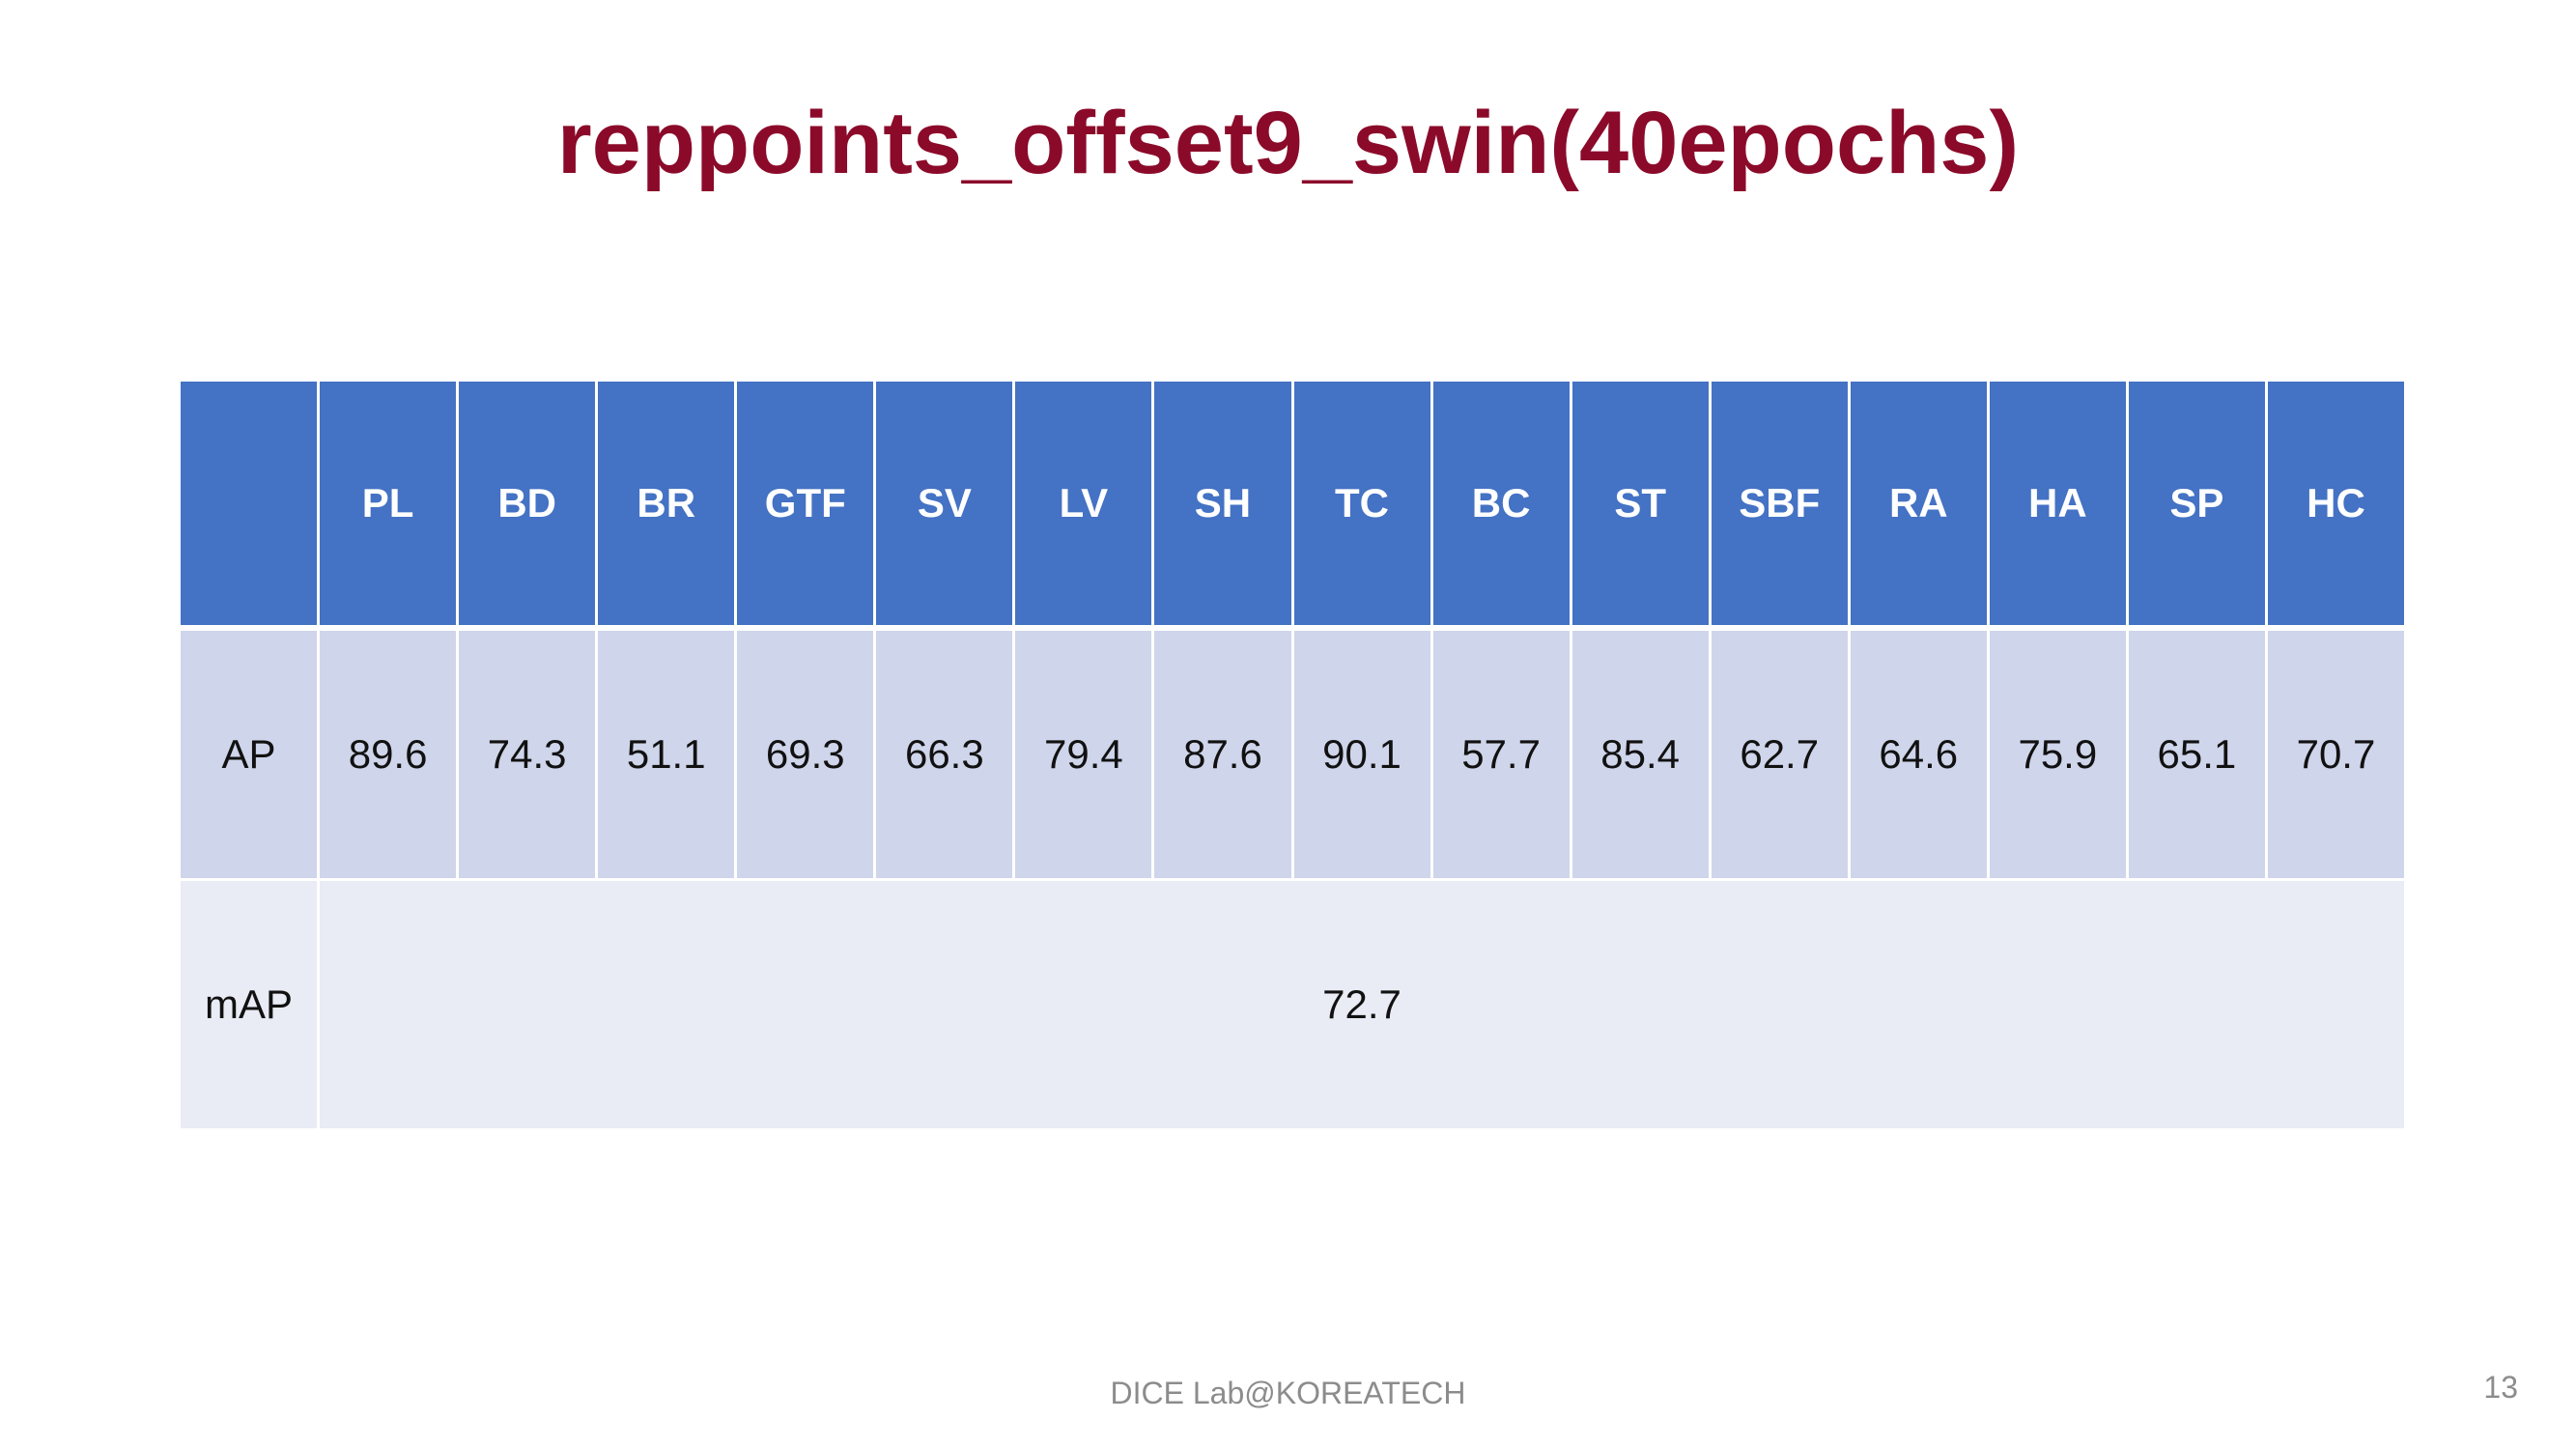 The height and width of the screenshot is (1449, 2576). Describe the element at coordinates (249, 753) in the screenshot. I see `ap-row-label: AP` at that location.